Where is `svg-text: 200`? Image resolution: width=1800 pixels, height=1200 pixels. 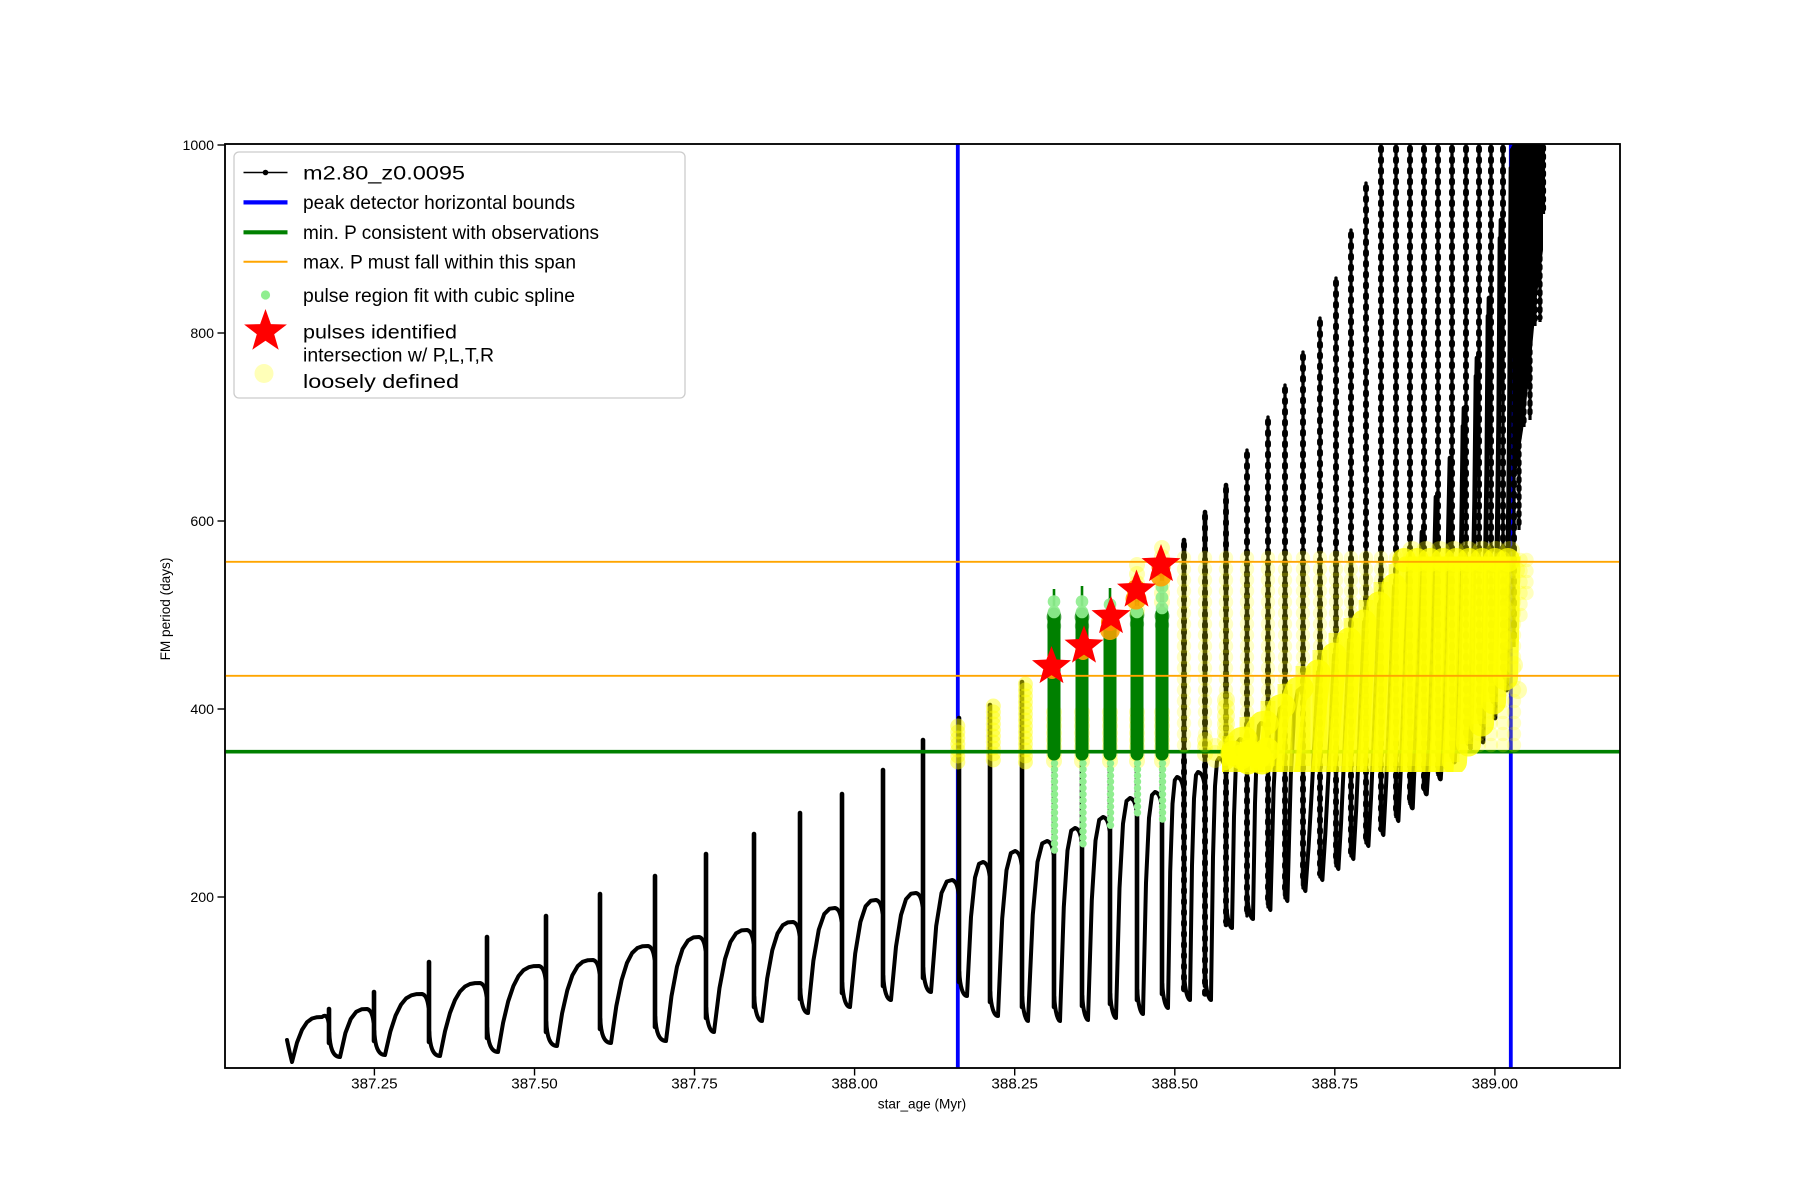
svg-text: 200 is located at coordinates (202, 898).